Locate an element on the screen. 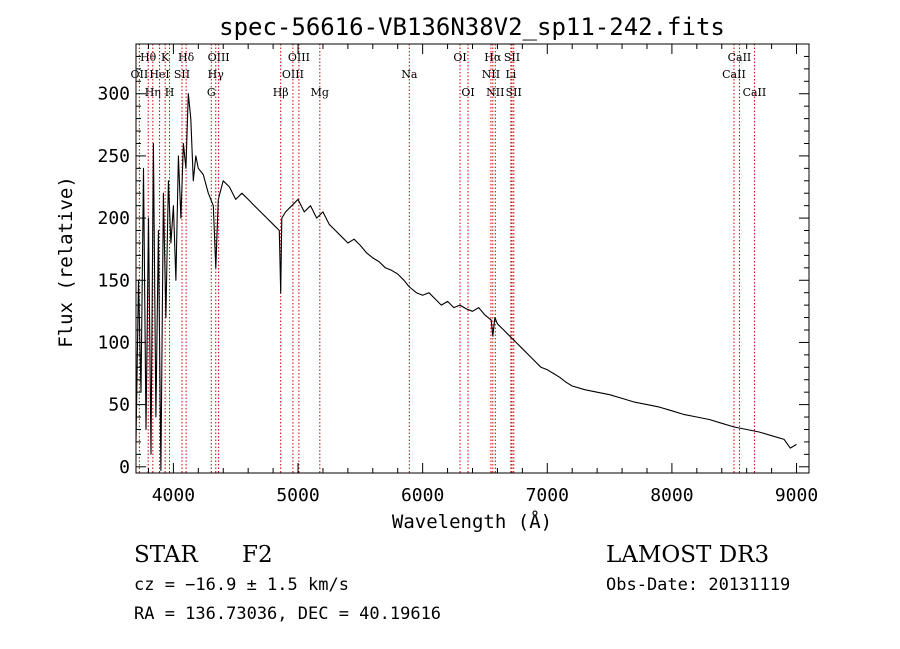  x-tick-label: 4000 is located at coordinates (173, 495).